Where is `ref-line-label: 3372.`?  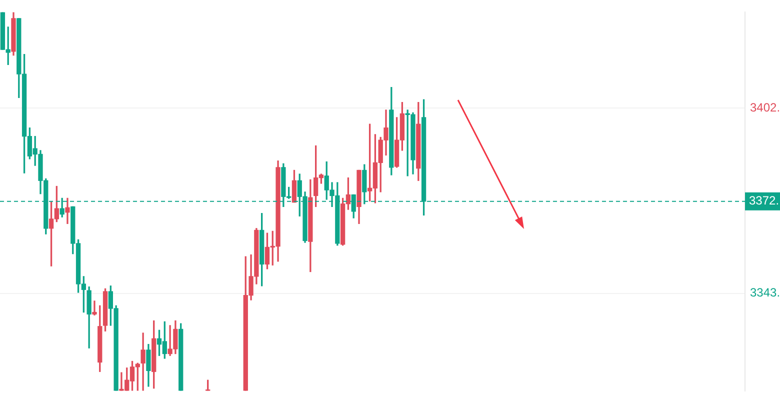
ref-line-label: 3372. is located at coordinates (764, 201).